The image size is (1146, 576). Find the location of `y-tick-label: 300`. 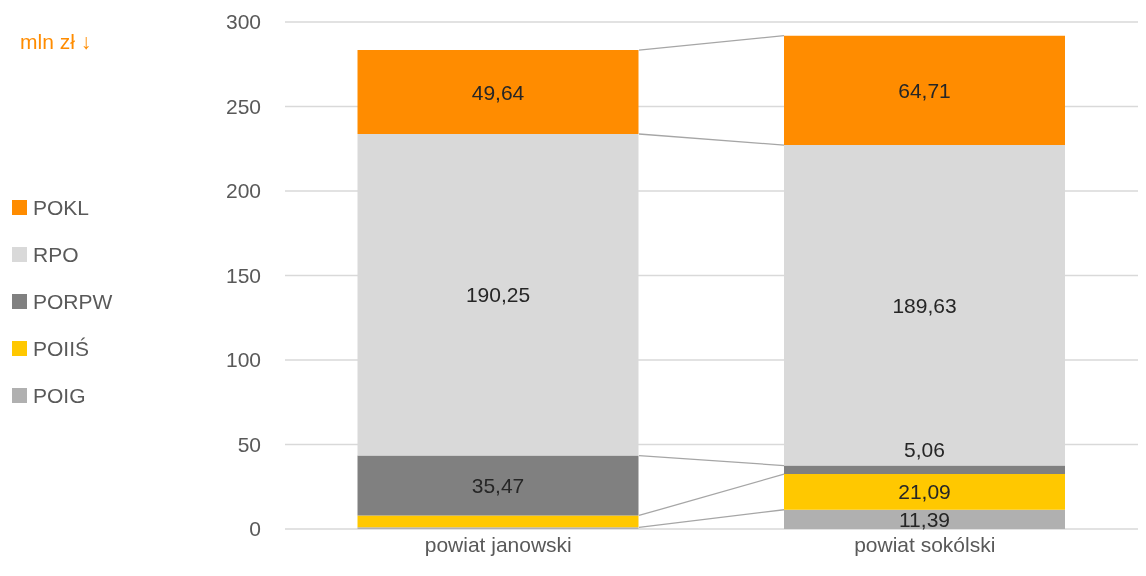

y-tick-label: 300 is located at coordinates (243, 22).